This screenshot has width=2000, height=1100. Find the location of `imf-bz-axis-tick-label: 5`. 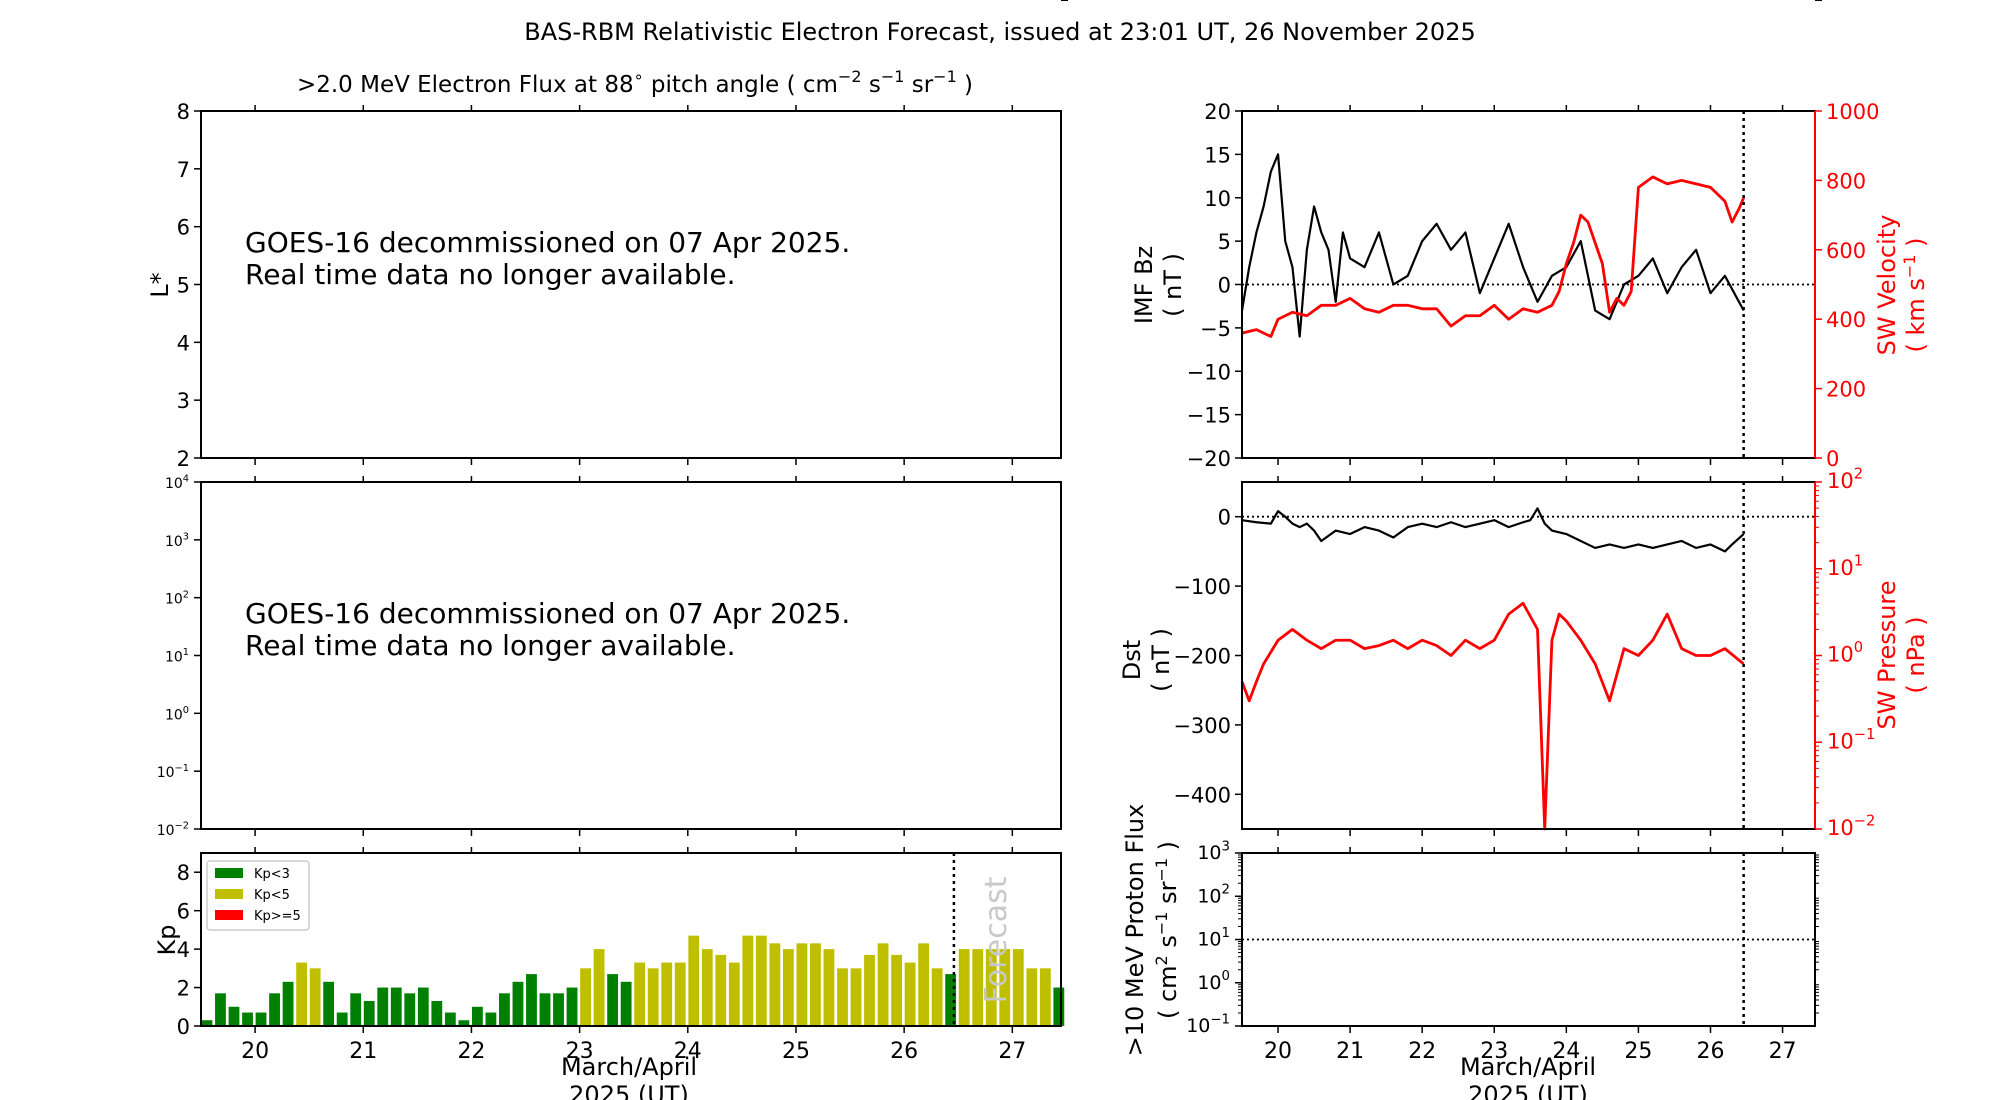

imf-bz-axis-tick-label: 5 is located at coordinates (1224, 242).